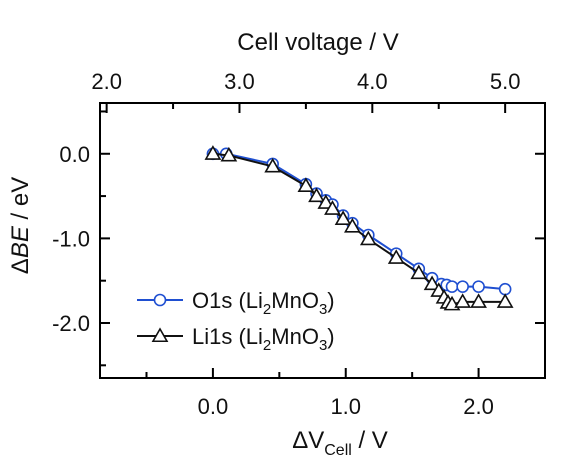  I want to click on y-axis-title-italic: BE, so click(20, 241).